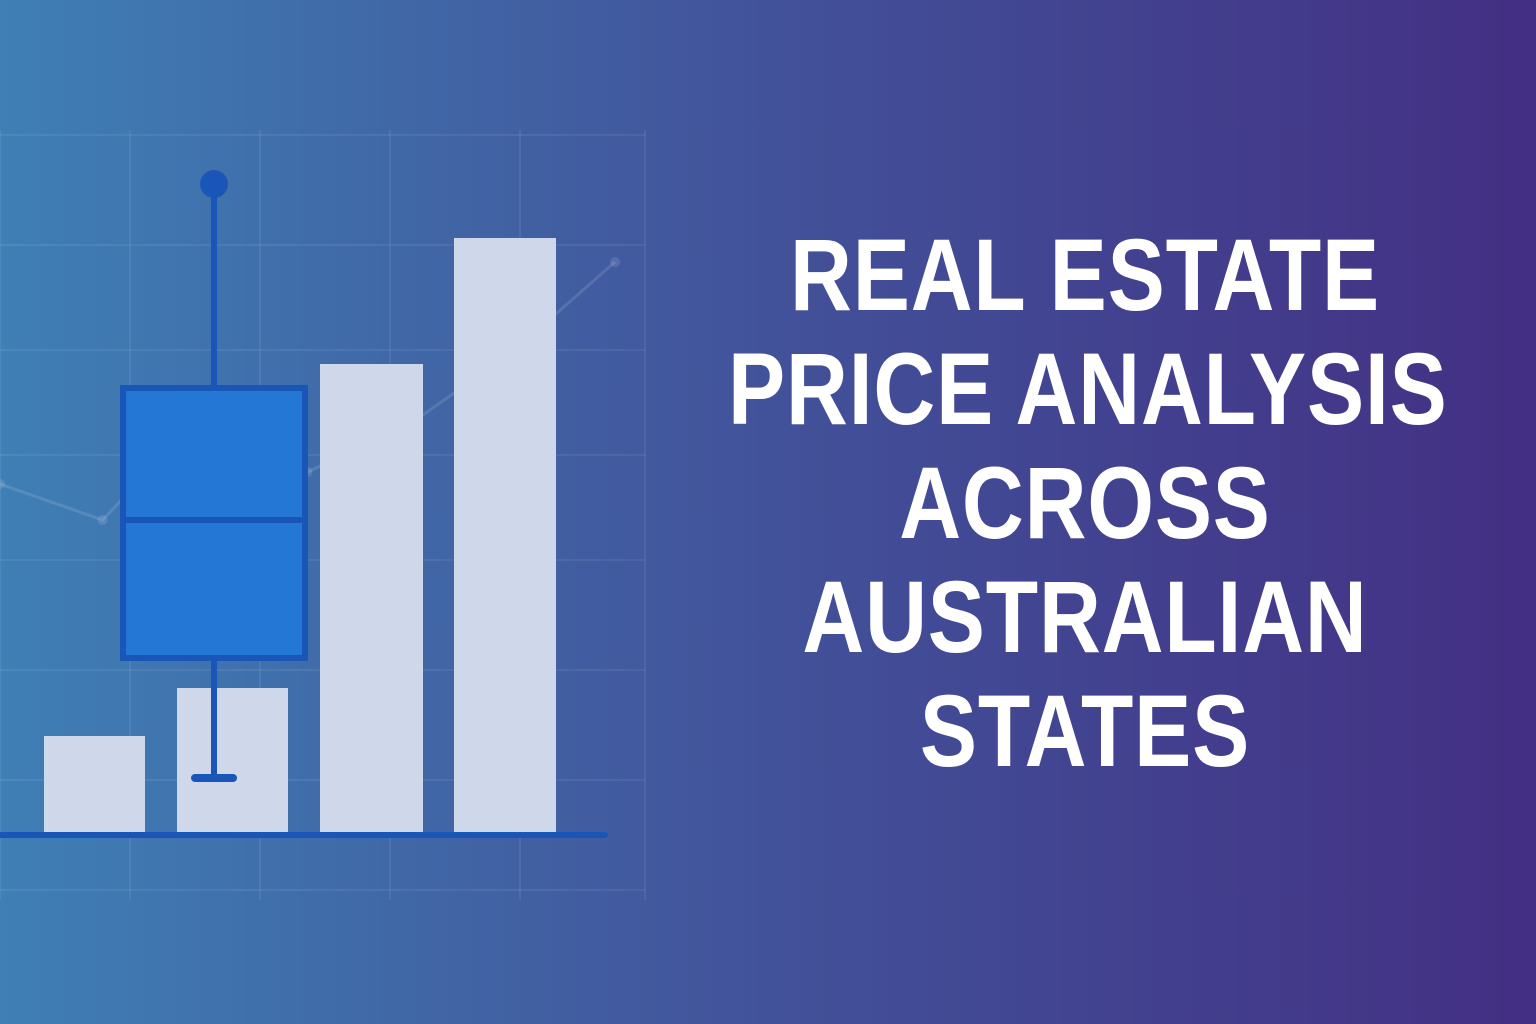 This screenshot has width=1536, height=1024. I want to click on title-line-5: STATES, so click(1085, 731).